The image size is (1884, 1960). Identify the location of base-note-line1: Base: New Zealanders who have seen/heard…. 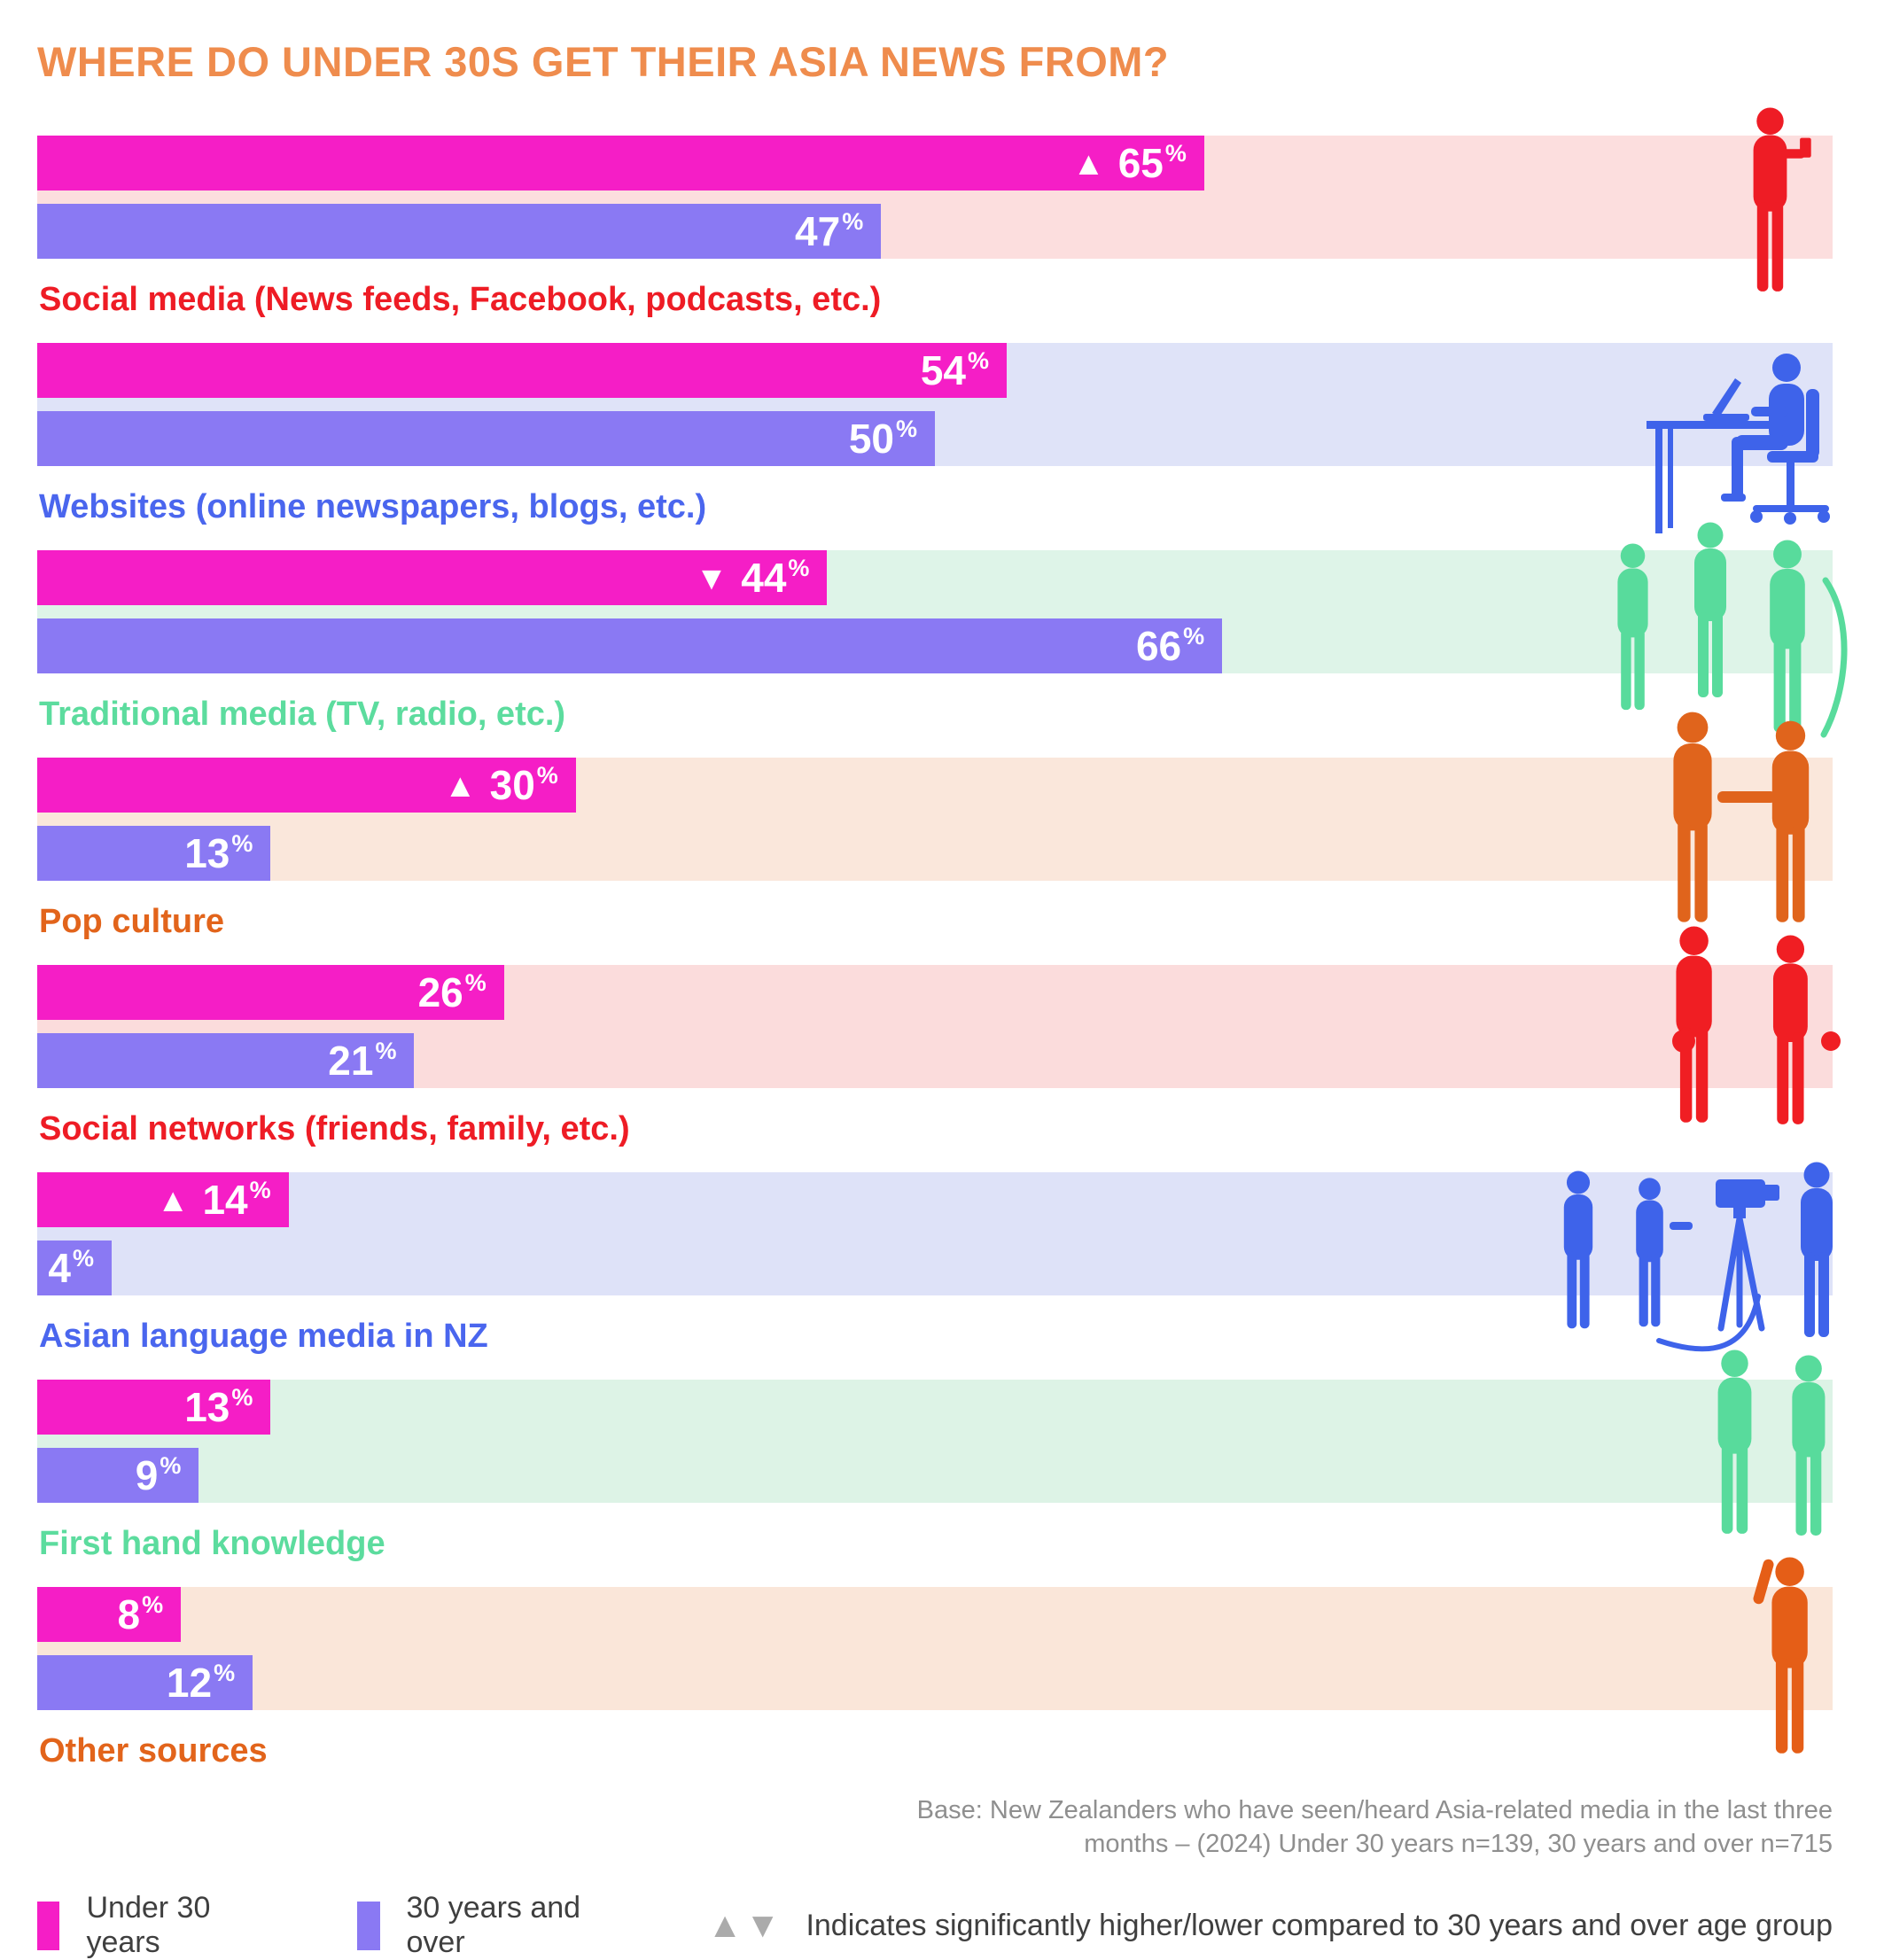
(1374, 1810).